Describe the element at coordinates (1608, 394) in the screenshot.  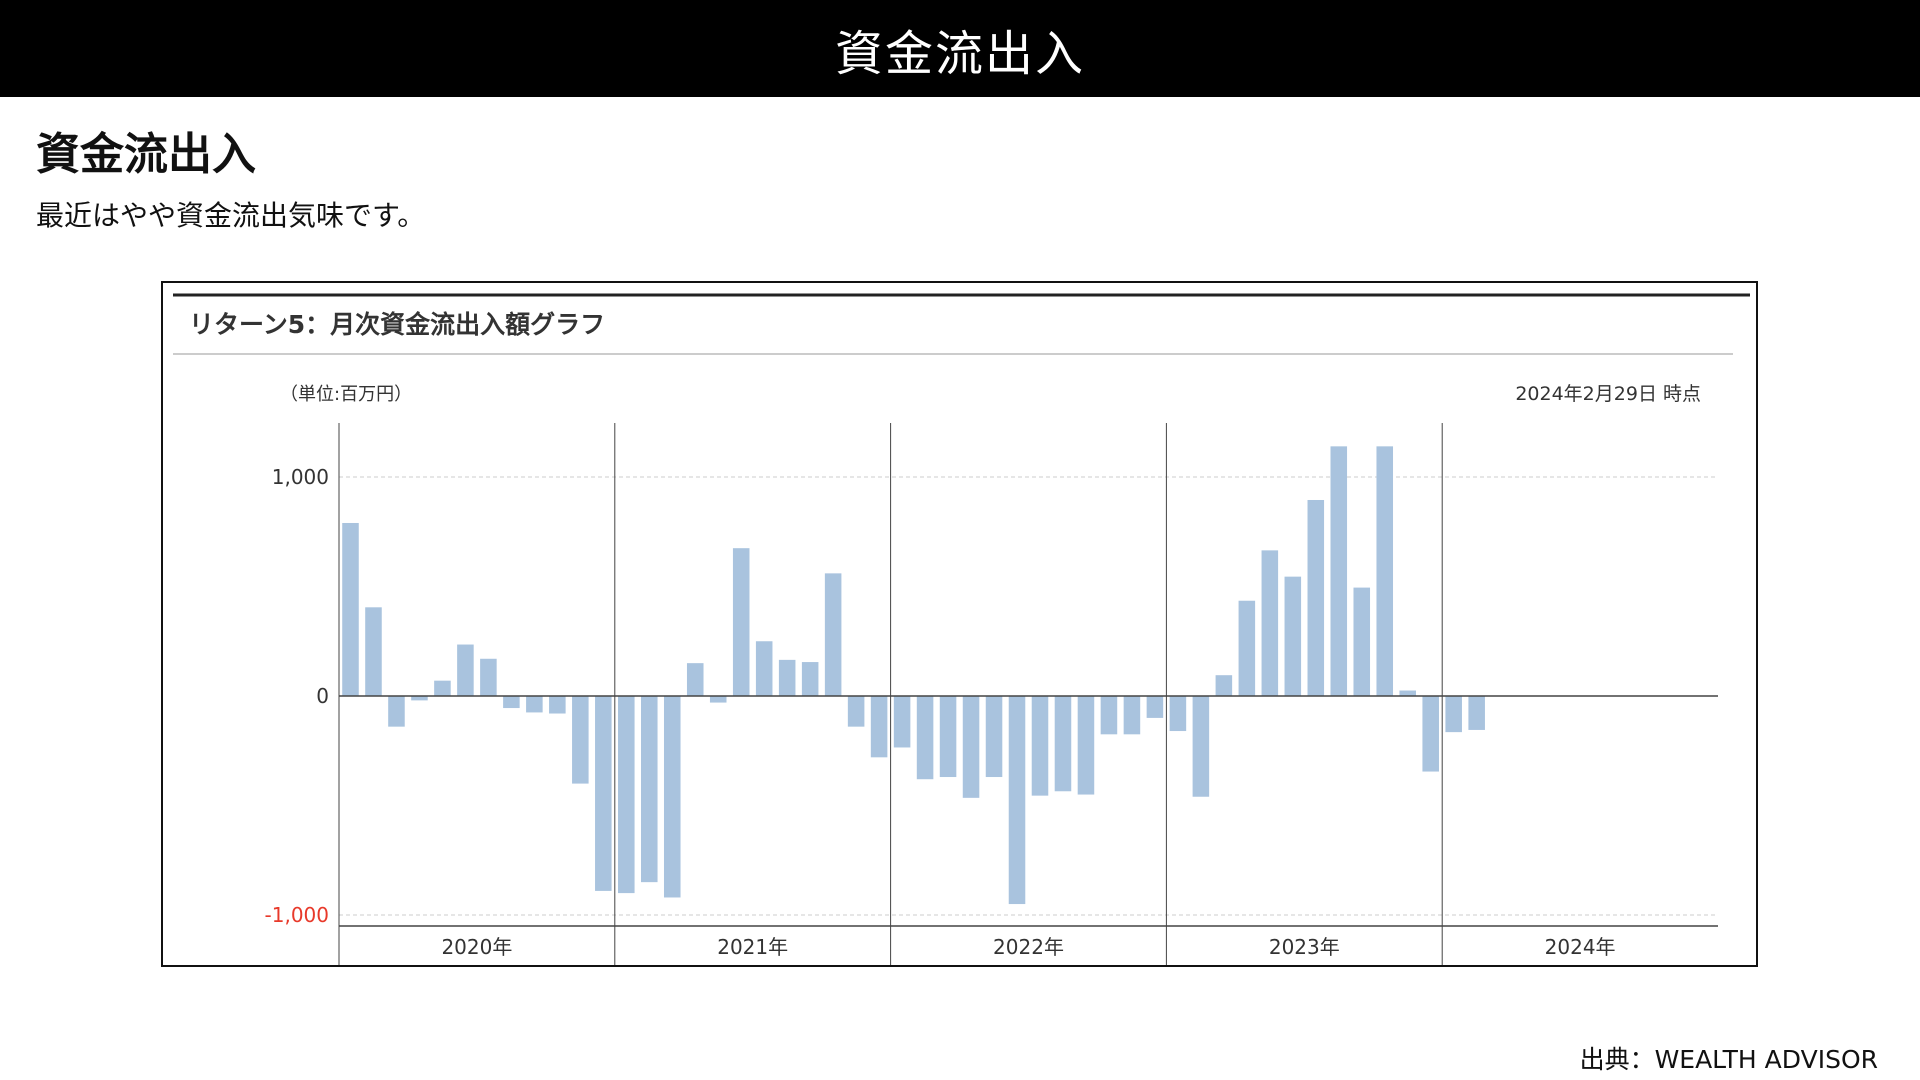
I see `as-of-date: 2024年2月29日 時点` at that location.